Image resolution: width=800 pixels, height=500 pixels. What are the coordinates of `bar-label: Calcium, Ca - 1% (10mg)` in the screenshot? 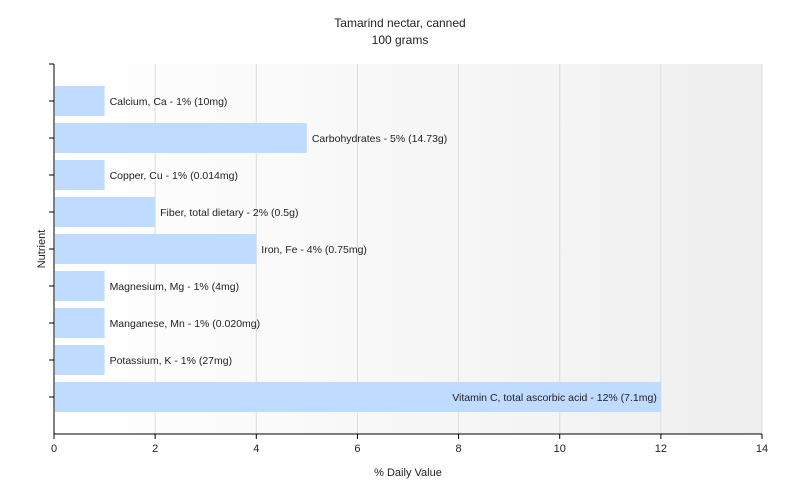 It's located at (169, 102).